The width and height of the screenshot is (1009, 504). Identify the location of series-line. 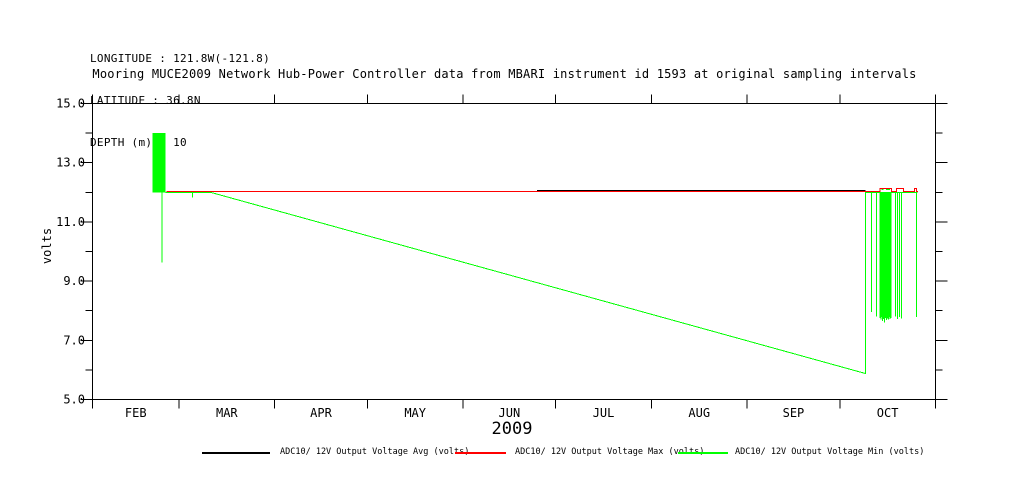
(542, 189).